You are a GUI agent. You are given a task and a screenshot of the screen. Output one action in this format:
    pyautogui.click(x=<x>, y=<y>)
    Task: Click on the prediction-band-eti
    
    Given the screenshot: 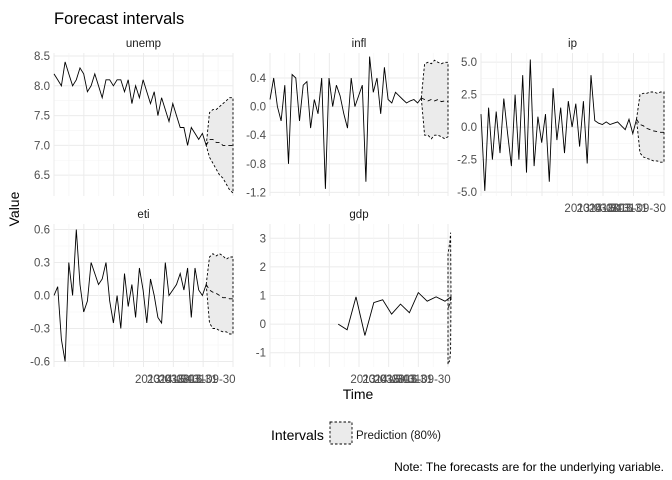 What is the action you would take?
    pyautogui.click(x=219, y=294)
    